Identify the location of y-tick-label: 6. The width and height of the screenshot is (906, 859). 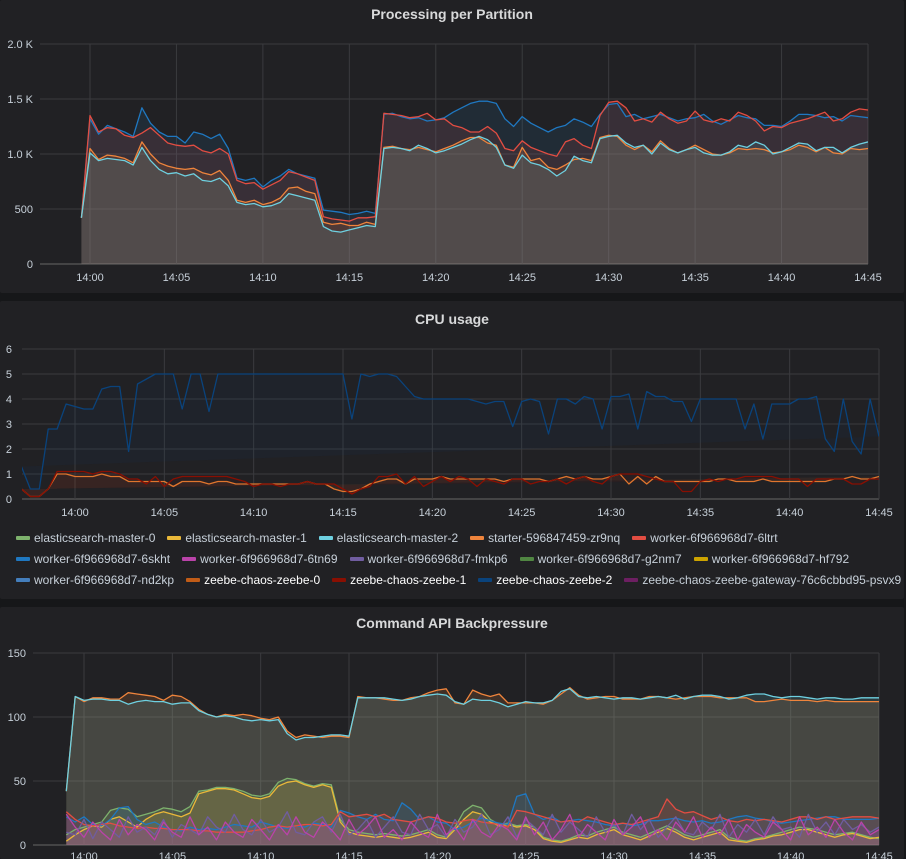
(9, 350).